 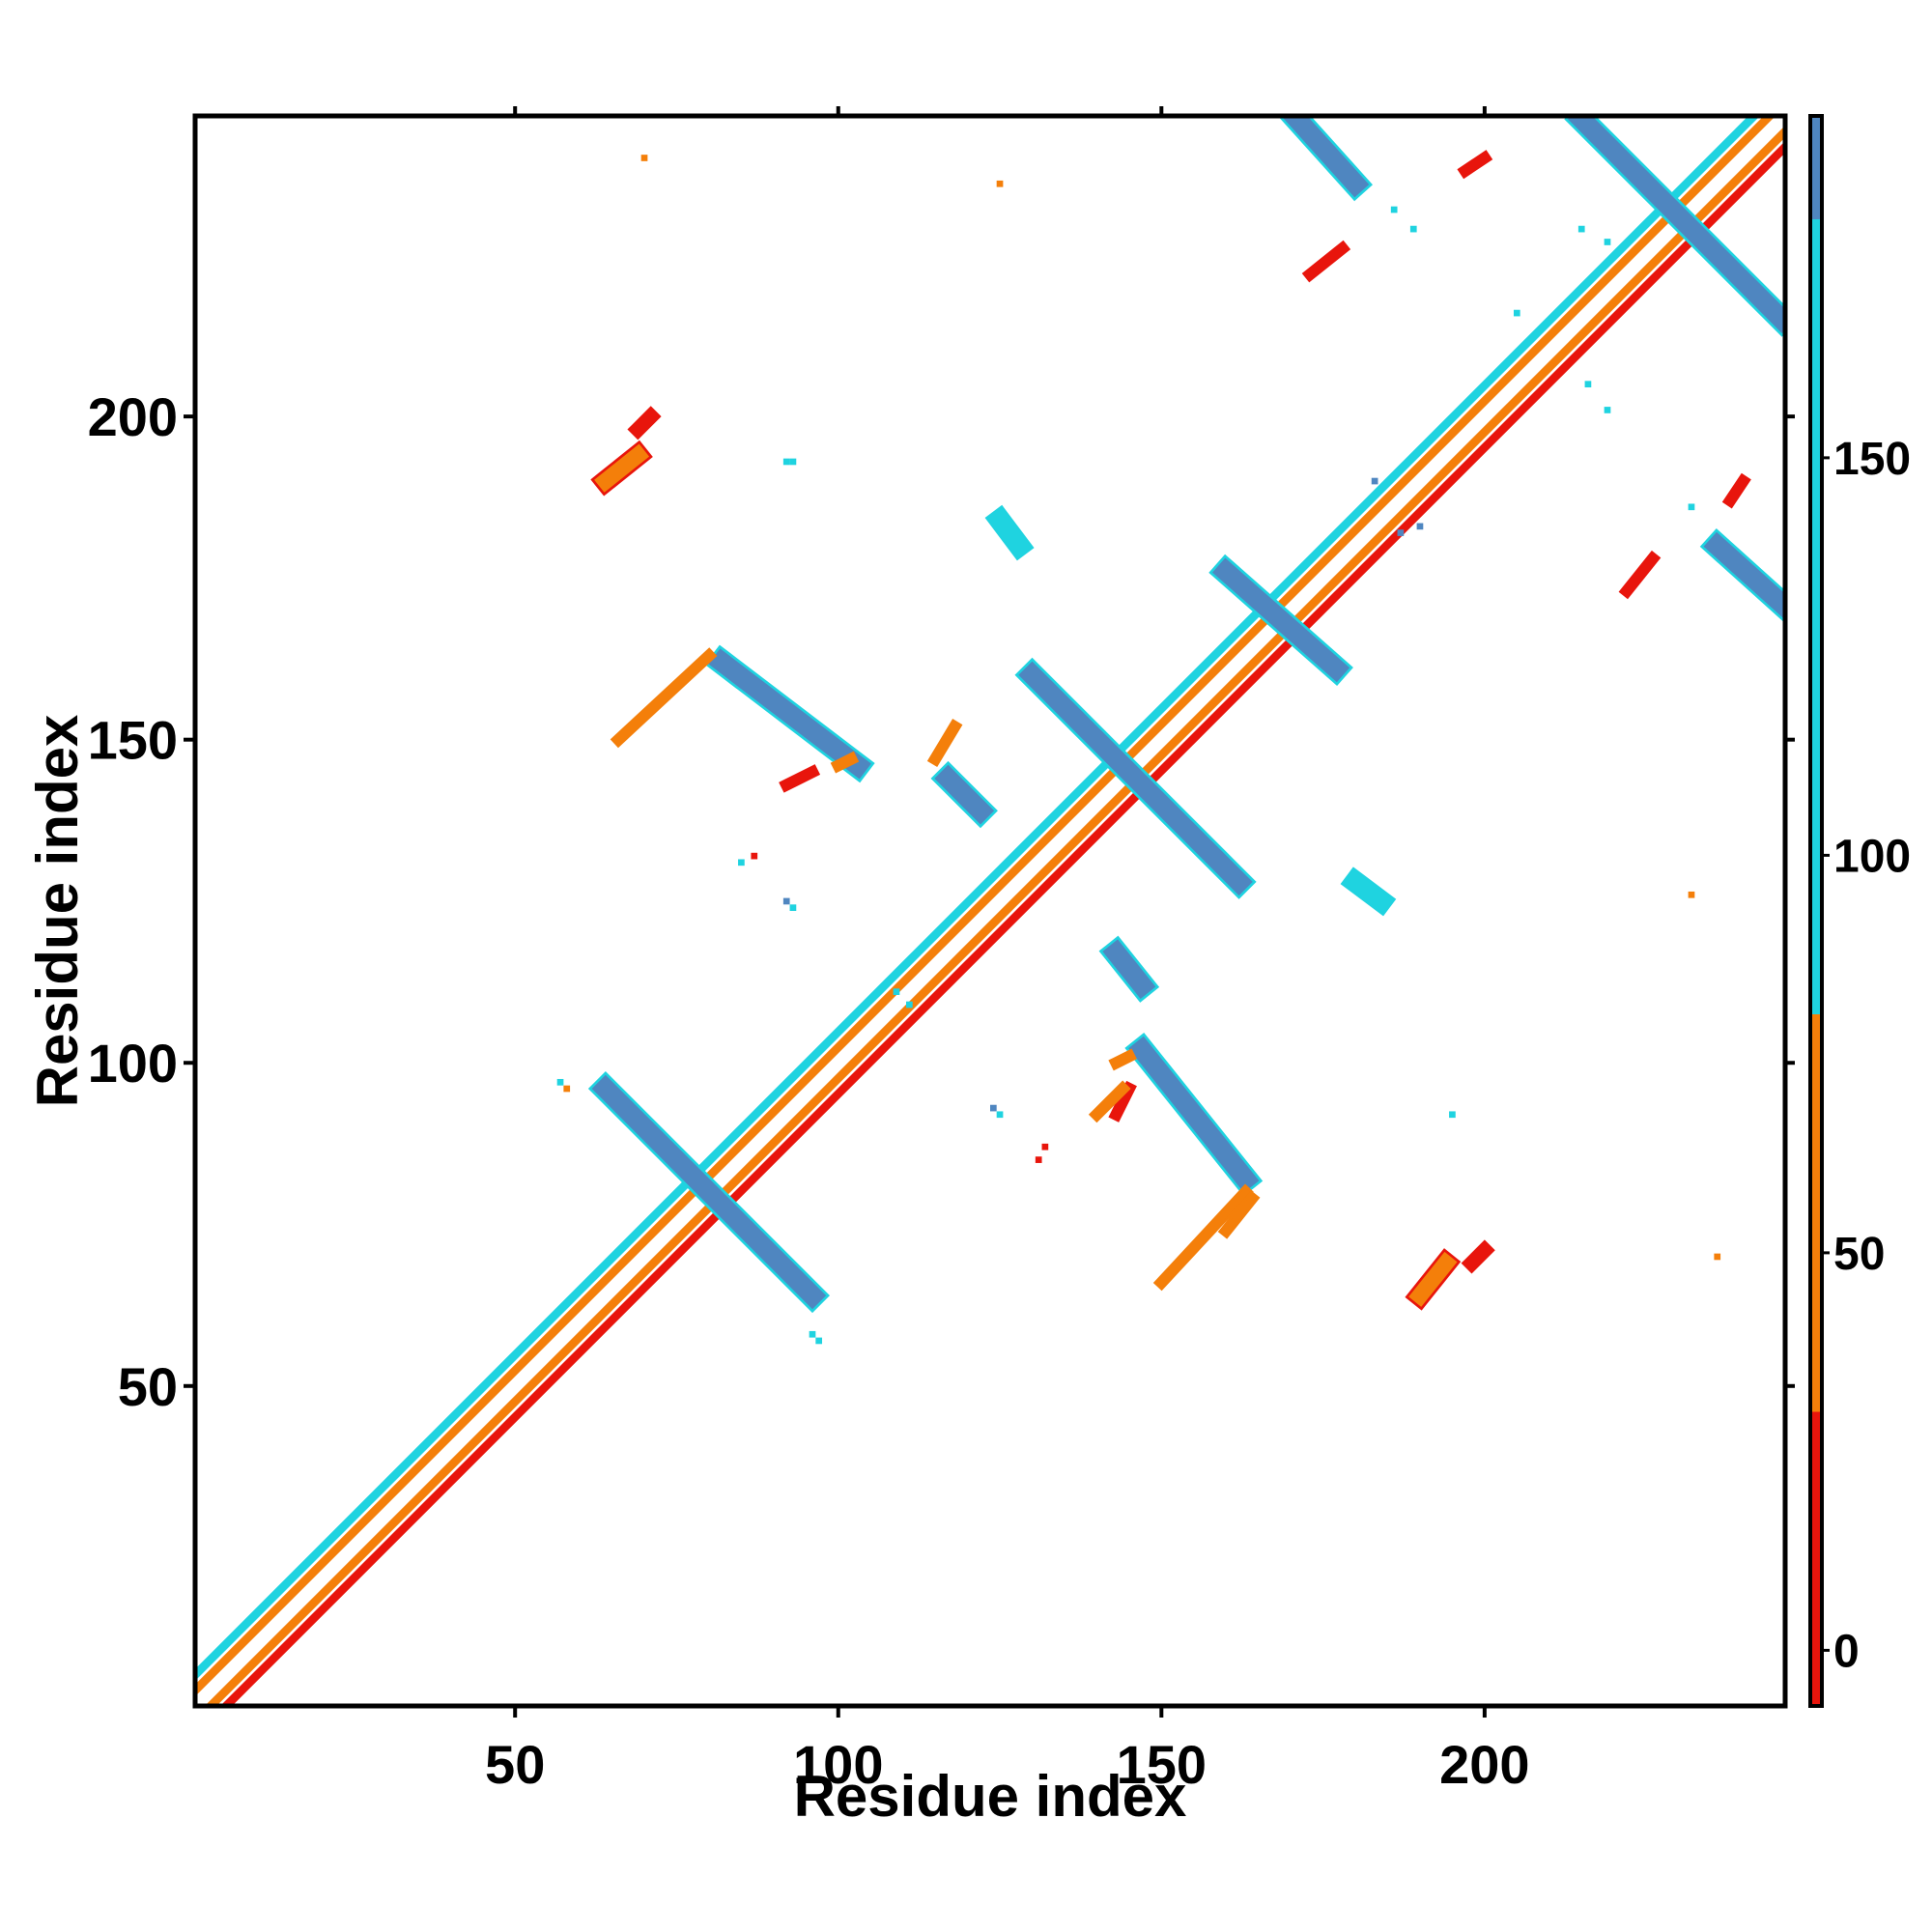 I want to click on colorbar-frame, so click(x=1816, y=911).